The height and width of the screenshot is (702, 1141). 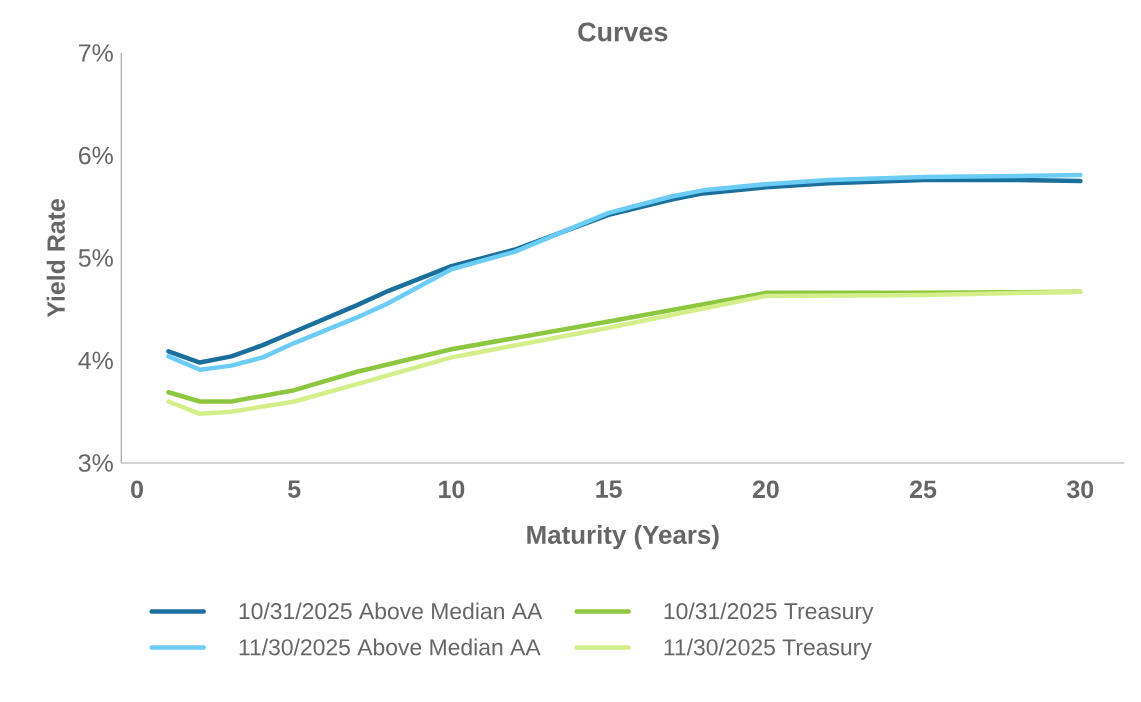 What do you see at coordinates (452, 489) in the screenshot?
I see `x-tick-label: 10` at bounding box center [452, 489].